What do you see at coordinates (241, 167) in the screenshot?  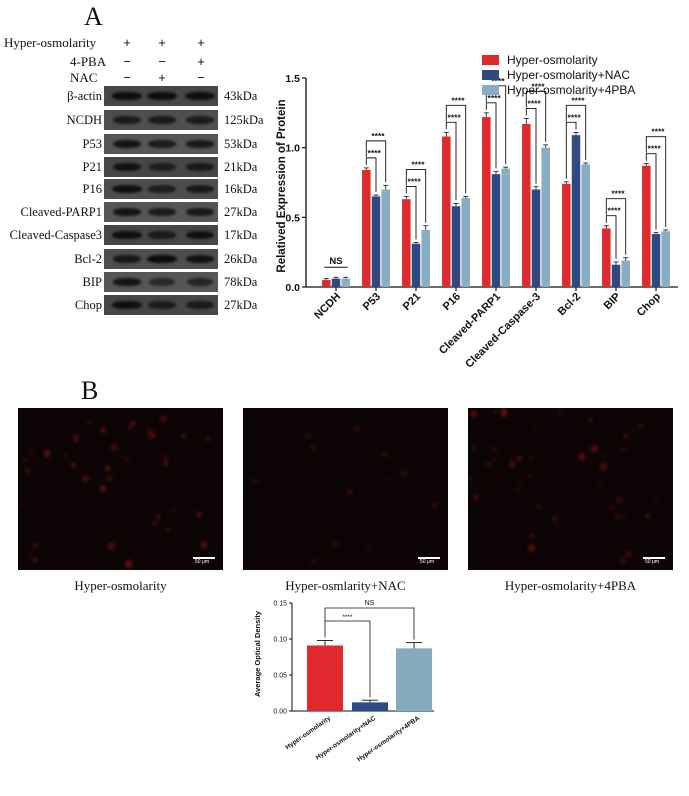 I see `blot-kda-label: 21kDa` at bounding box center [241, 167].